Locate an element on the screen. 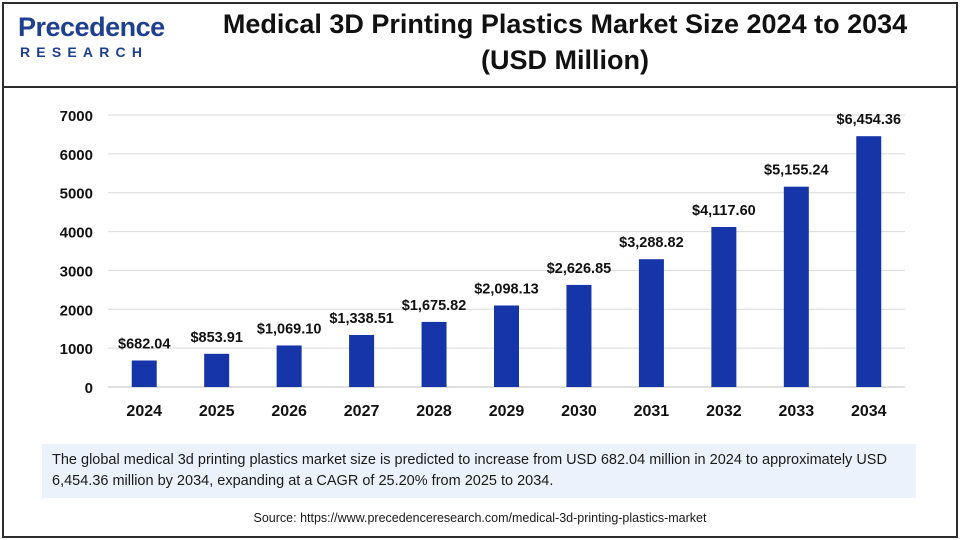 The image size is (960, 540). logo-main: recedence is located at coordinates (100, 27).